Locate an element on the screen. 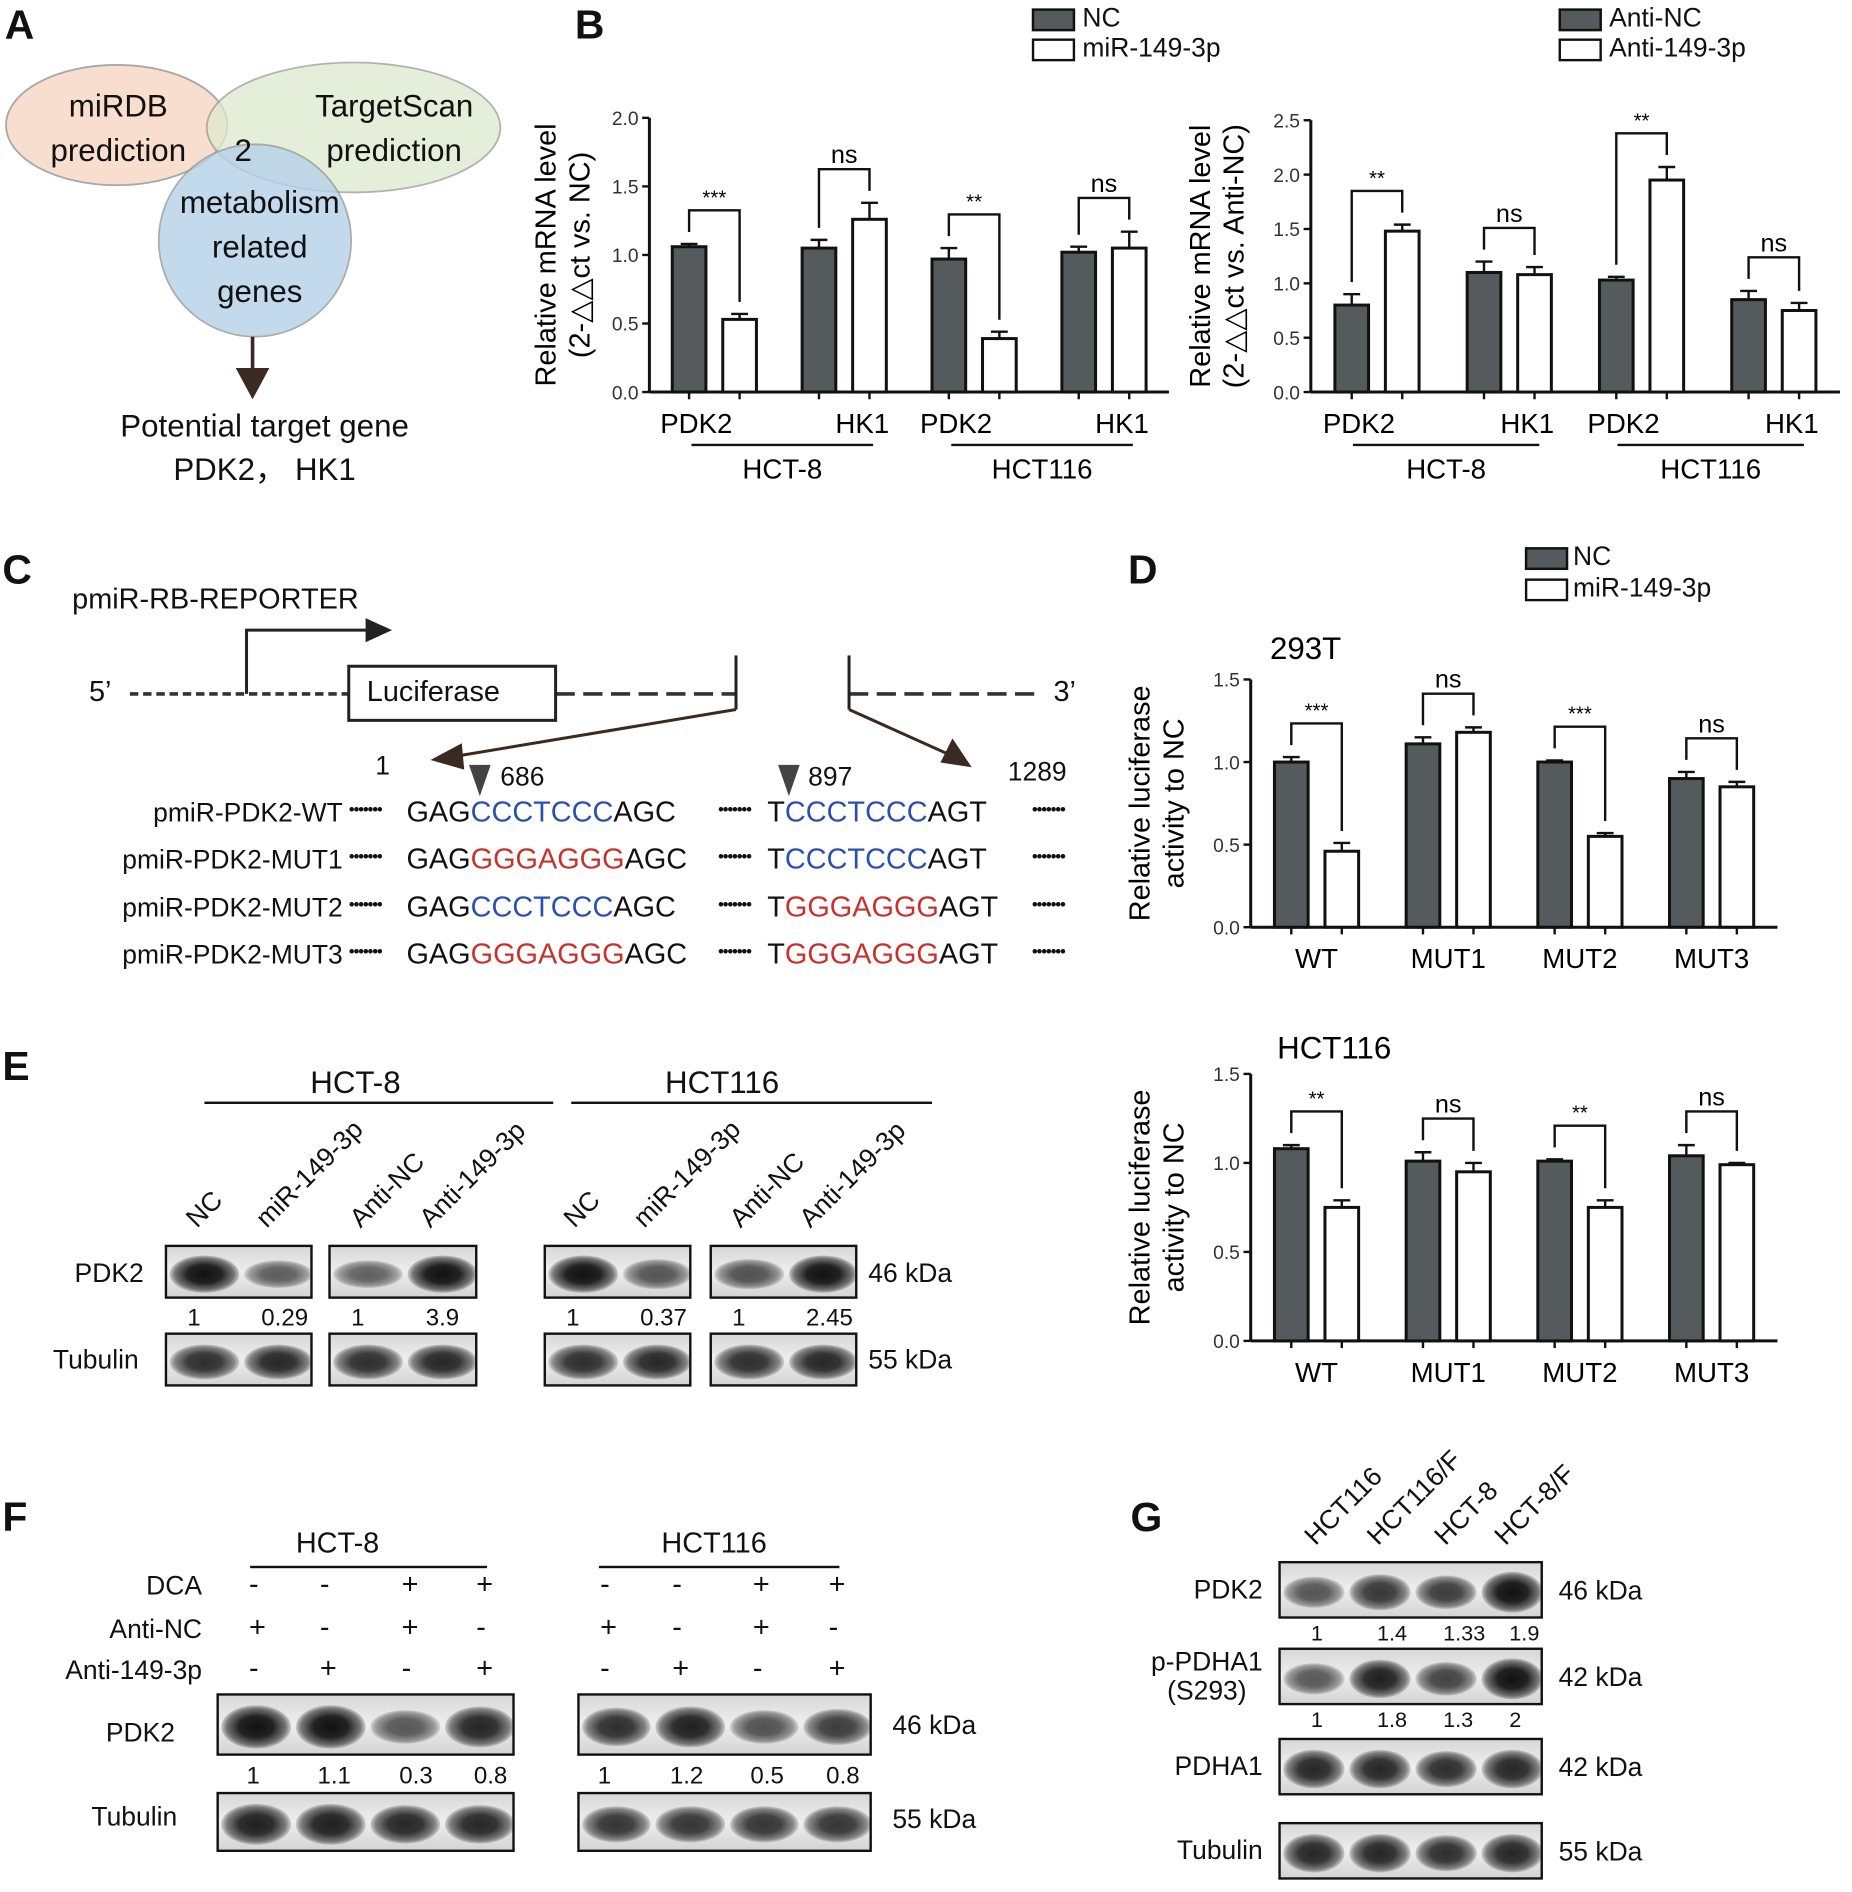 Image resolution: width=1852 pixels, height=1892 pixels. chart-title: 293T is located at coordinates (1305, 648).